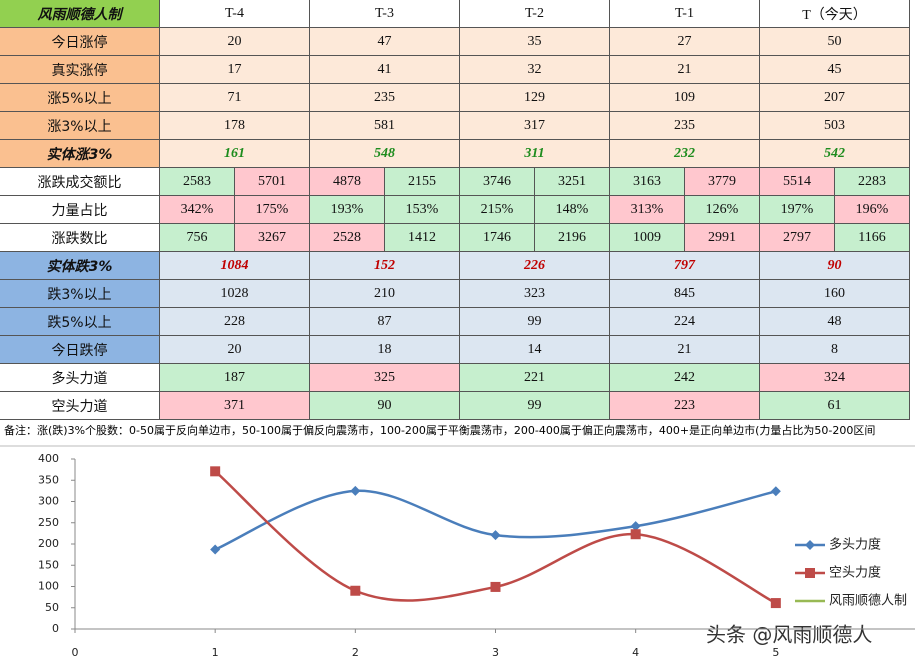 The width and height of the screenshot is (915, 669). What do you see at coordinates (80, 322) in the screenshot?
I see `row-label: 跌5%以上` at bounding box center [80, 322].